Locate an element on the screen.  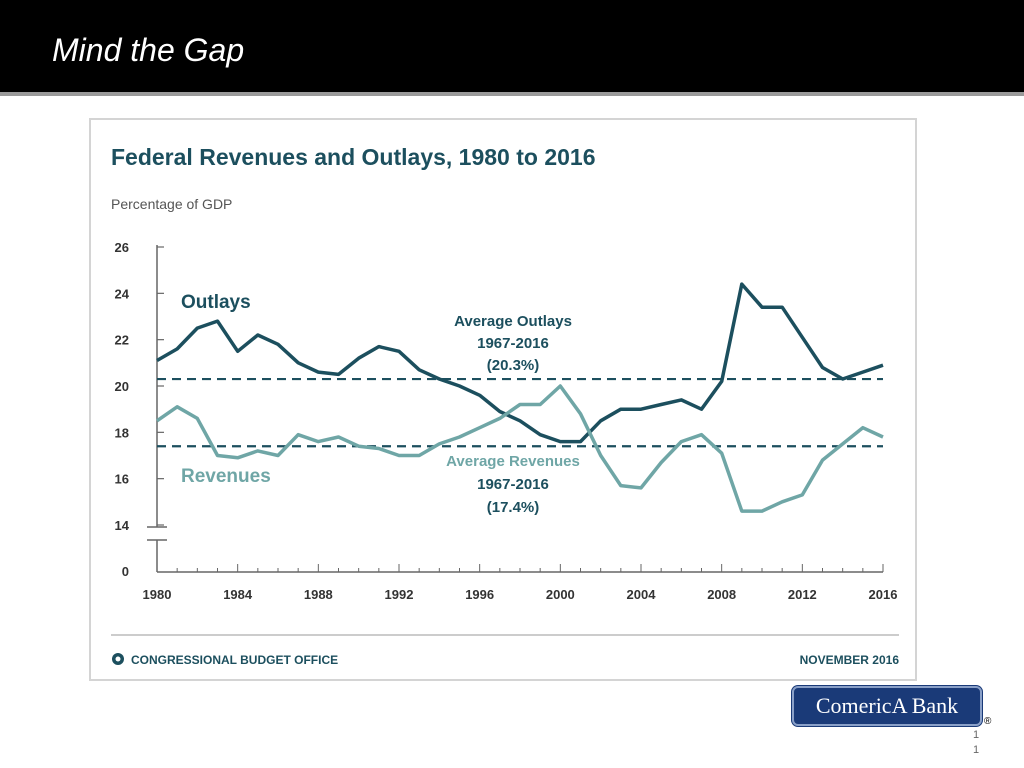
y-tick-label: 24 is located at coordinates (122, 293).